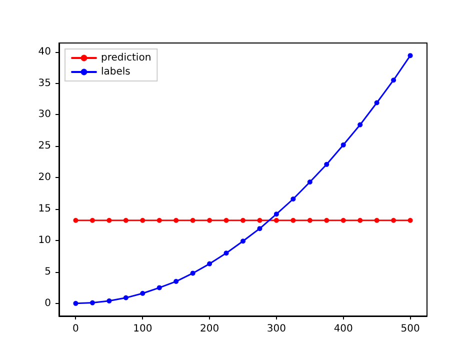  Describe the element at coordinates (44, 178) in the screenshot. I see `y-tick-label: 20` at that location.